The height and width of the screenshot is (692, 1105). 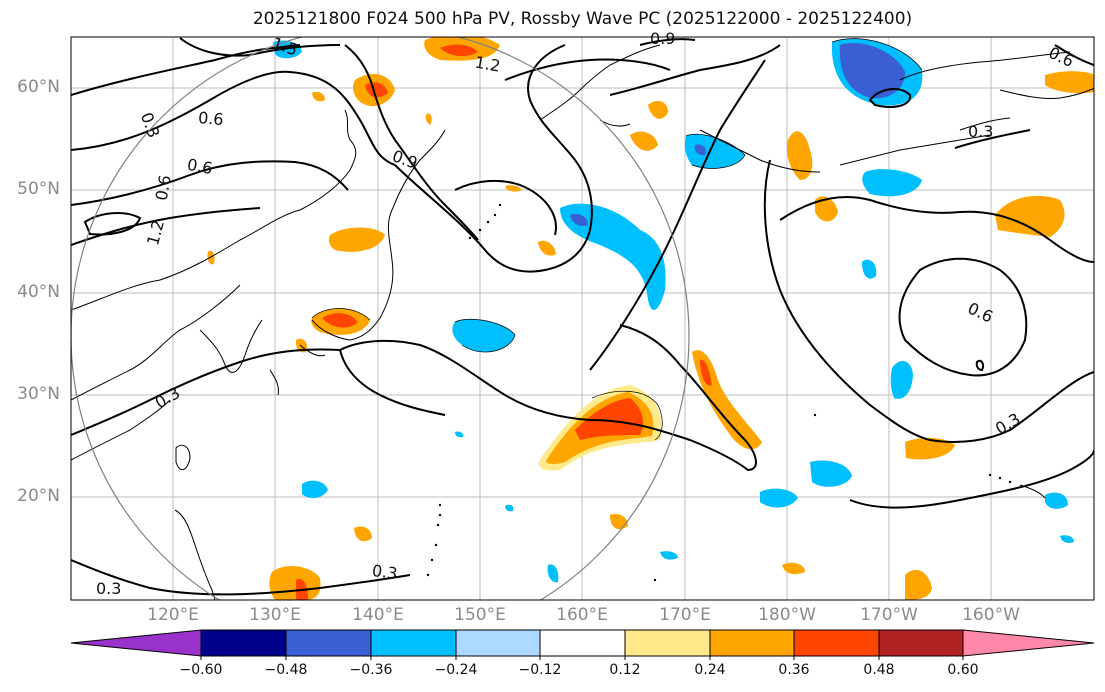 What do you see at coordinates (378, 615) in the screenshot?
I see `longitude-label: 140°E` at bounding box center [378, 615].